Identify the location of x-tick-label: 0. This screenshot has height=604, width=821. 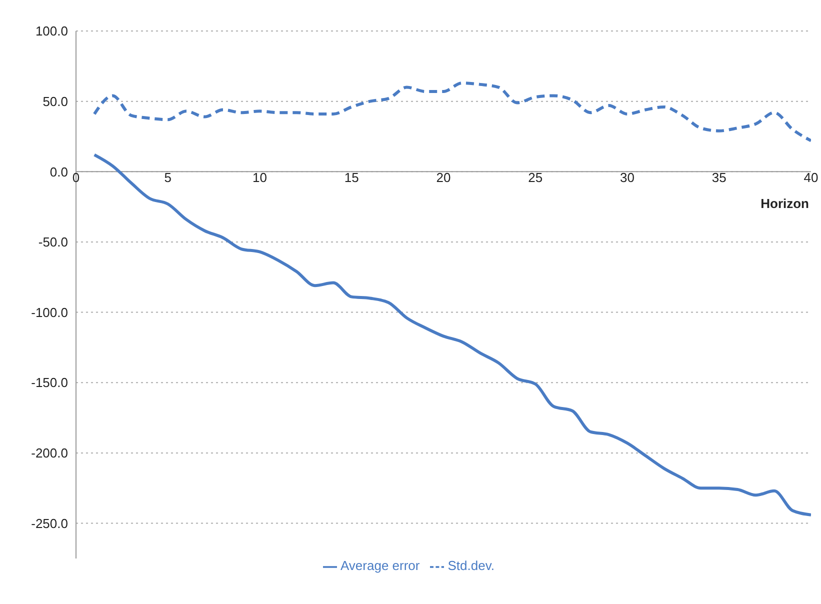
(76, 177).